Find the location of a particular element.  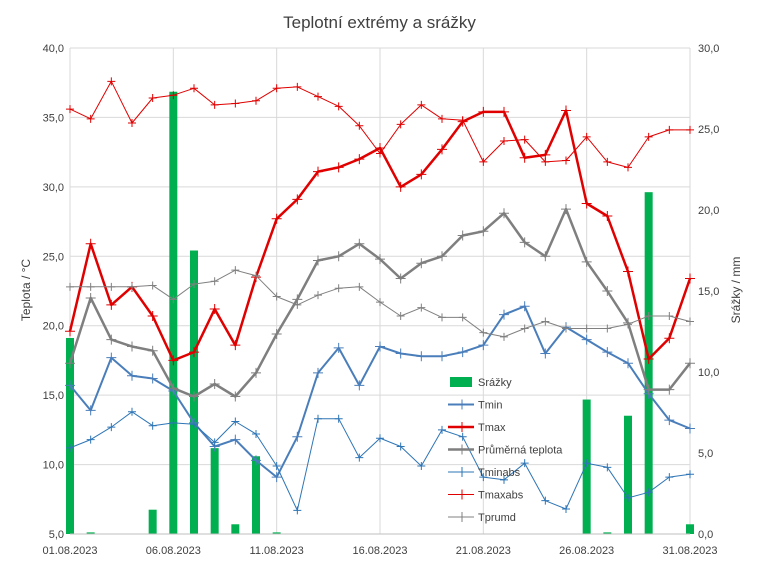

y2-tick-label: 25,0 is located at coordinates (708, 130).